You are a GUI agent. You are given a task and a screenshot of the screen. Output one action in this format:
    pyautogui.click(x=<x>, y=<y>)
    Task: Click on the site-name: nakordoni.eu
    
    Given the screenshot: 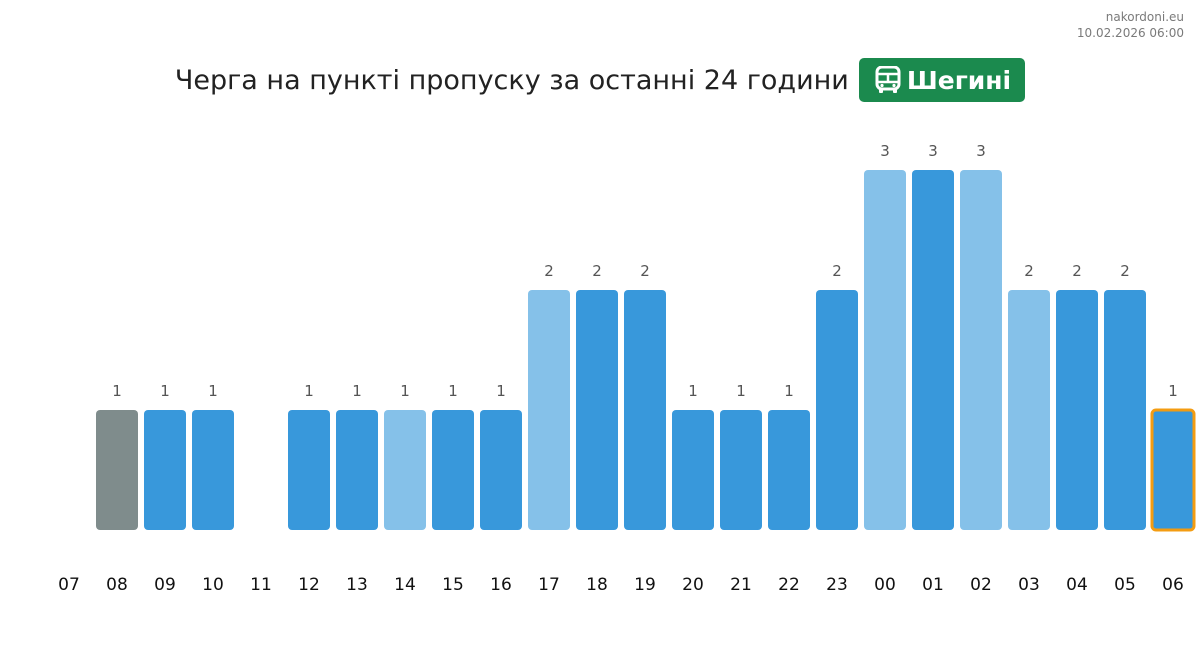 What is the action you would take?
    pyautogui.click(x=1144, y=17)
    